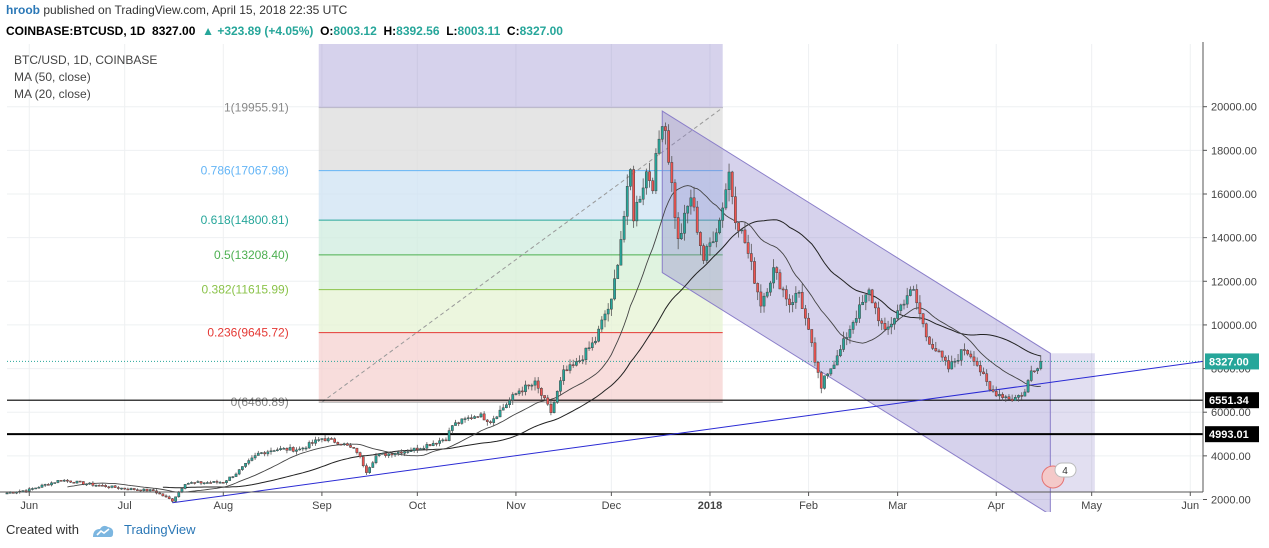  Describe the element at coordinates (710, 506) in the screenshot. I see `x-tick-label: 2018` at that location.